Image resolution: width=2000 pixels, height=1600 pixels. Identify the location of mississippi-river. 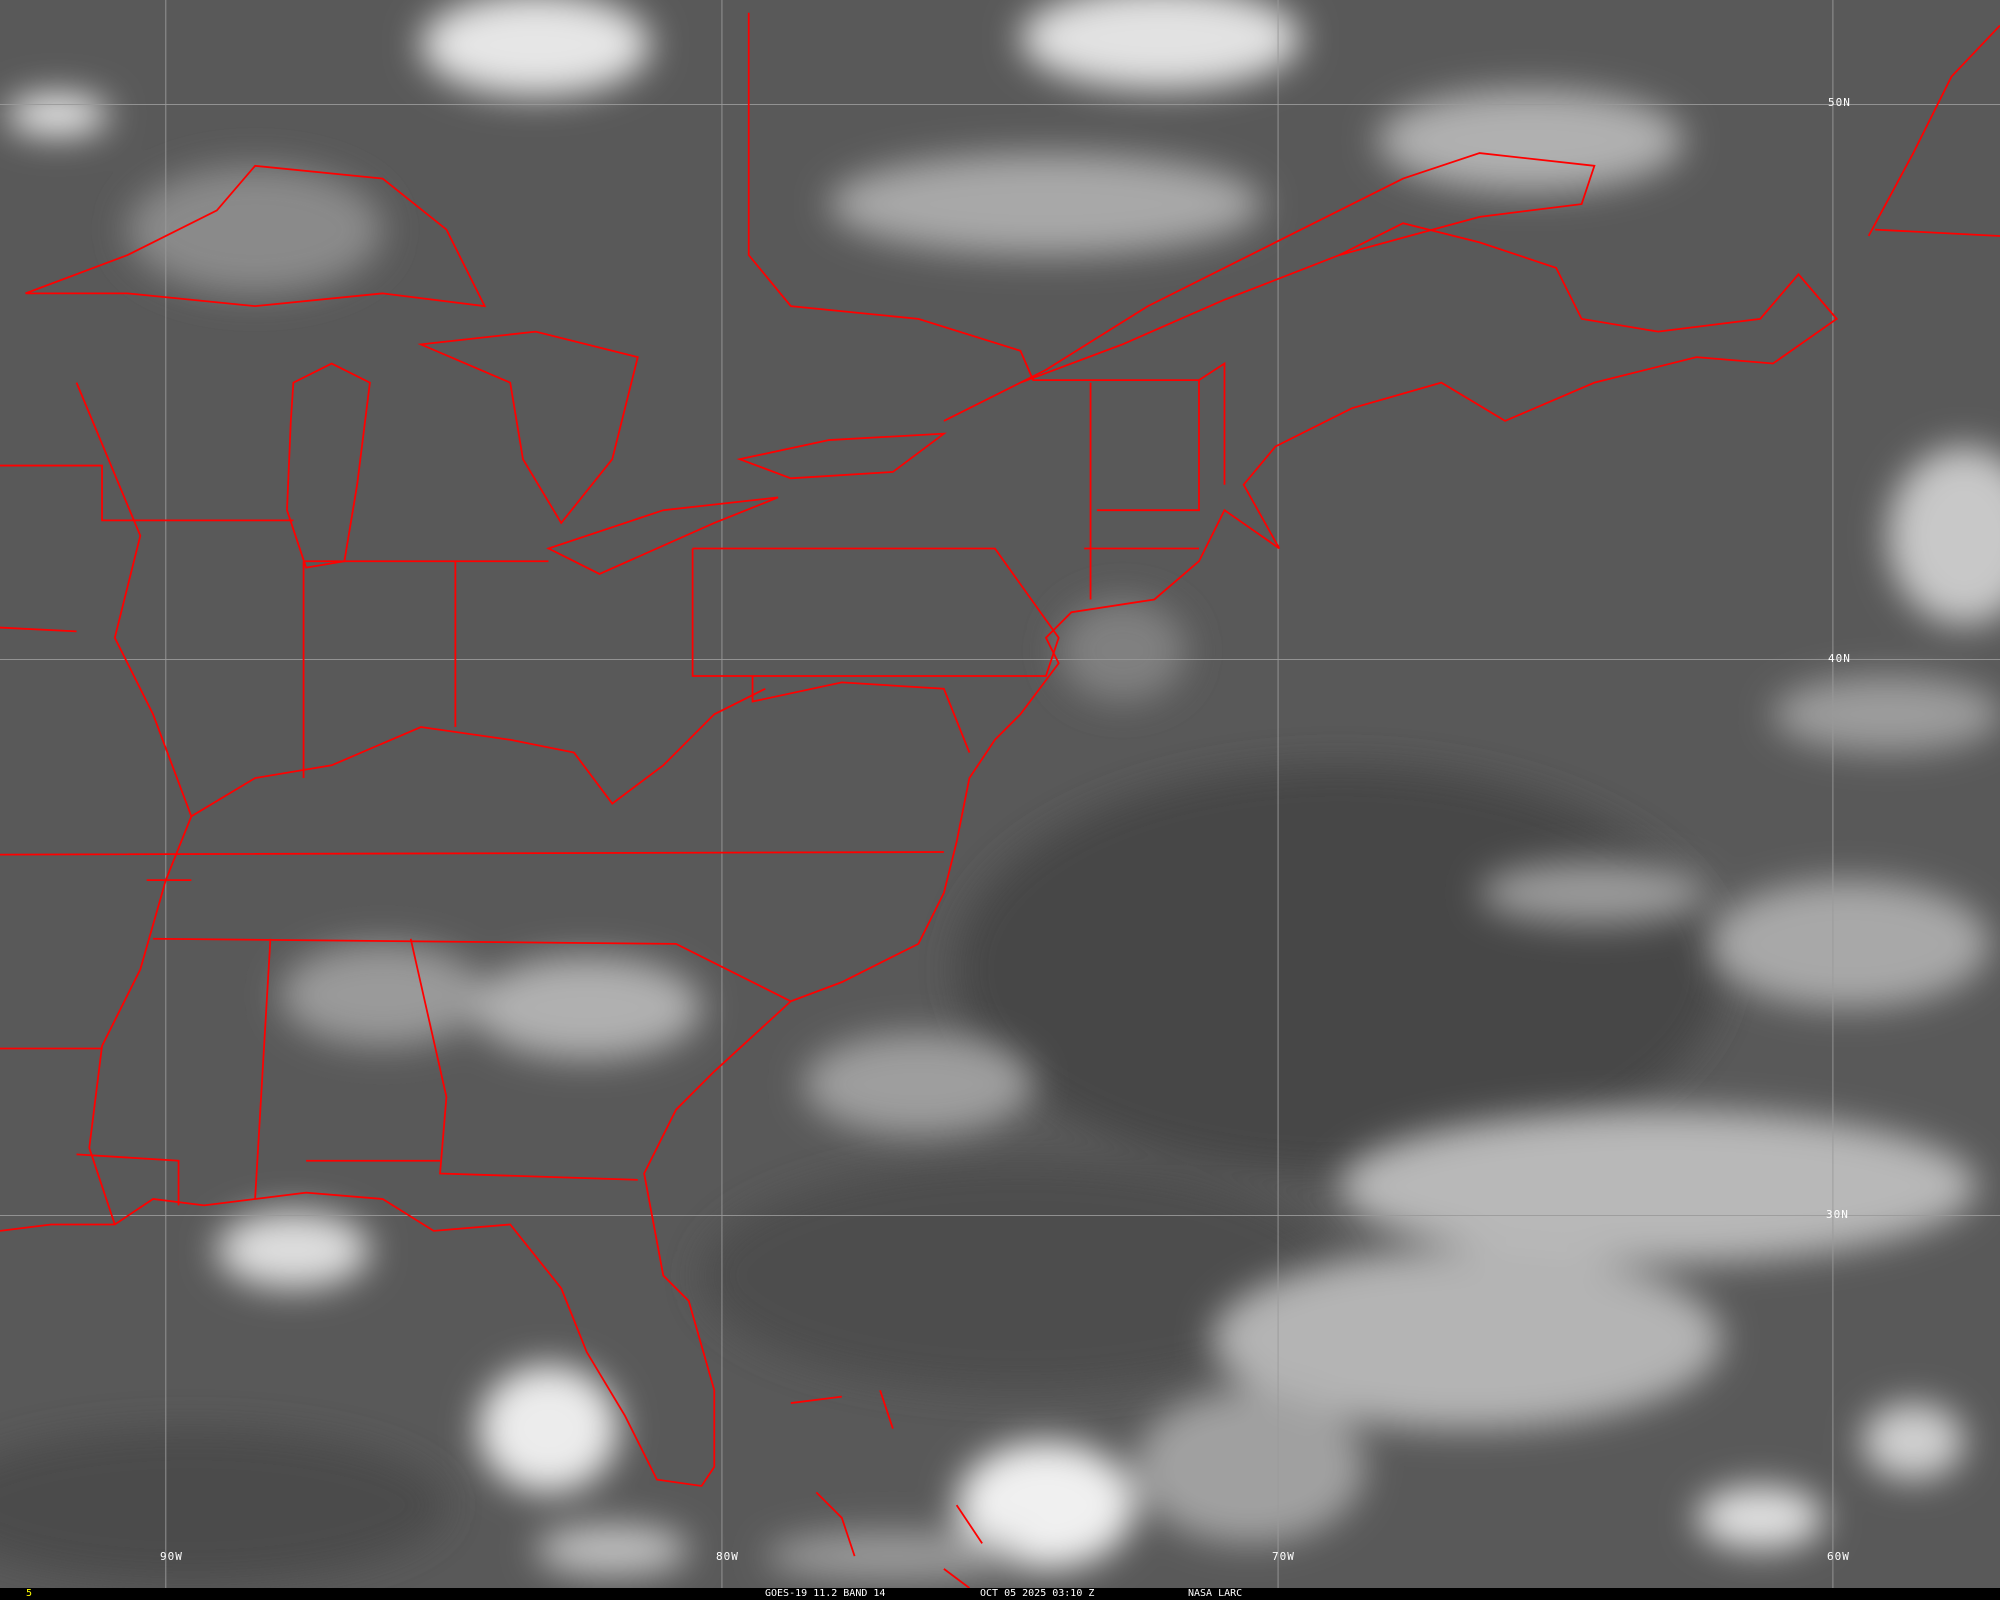
(134, 803).